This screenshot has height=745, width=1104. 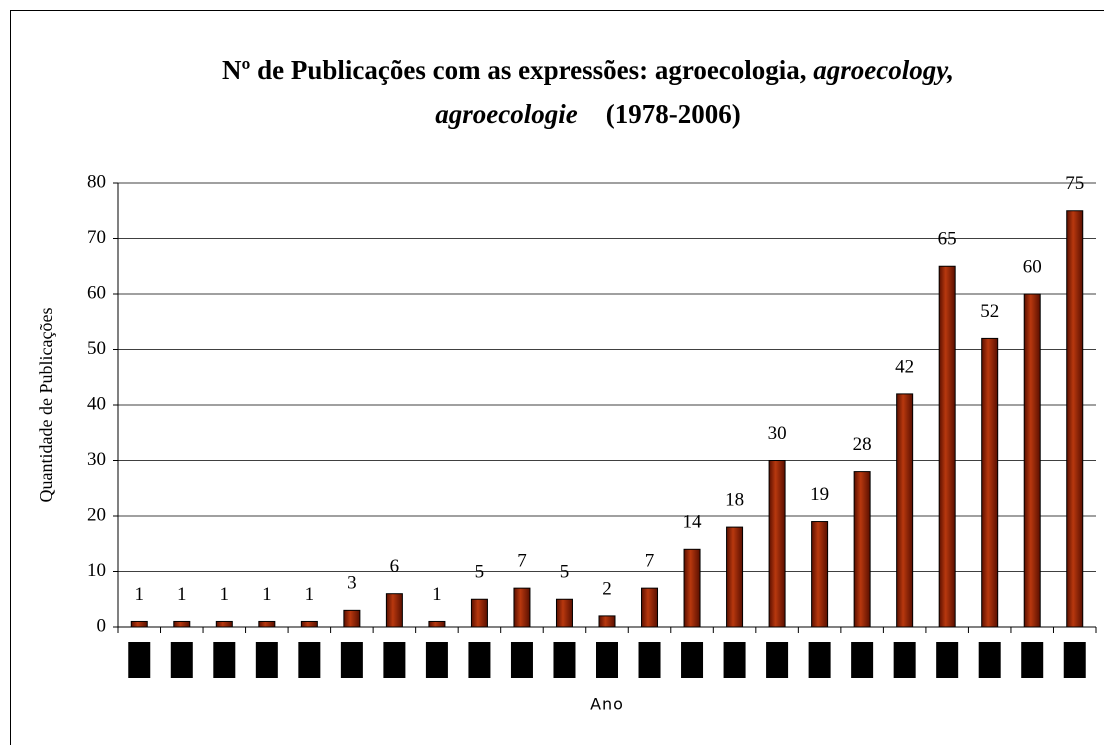 I want to click on y-tick-label: 70, so click(x=96, y=237).